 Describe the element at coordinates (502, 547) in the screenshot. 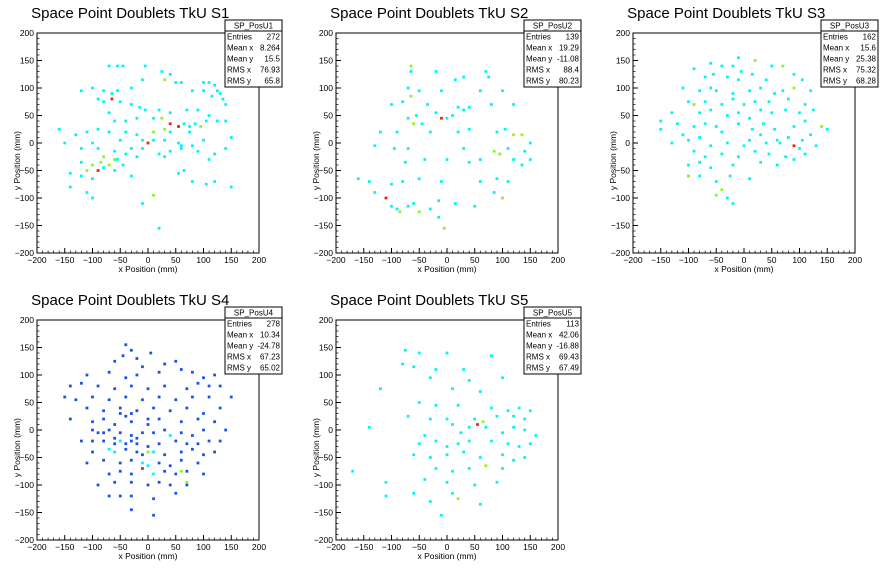

I see `x-tick-label: 100` at that location.